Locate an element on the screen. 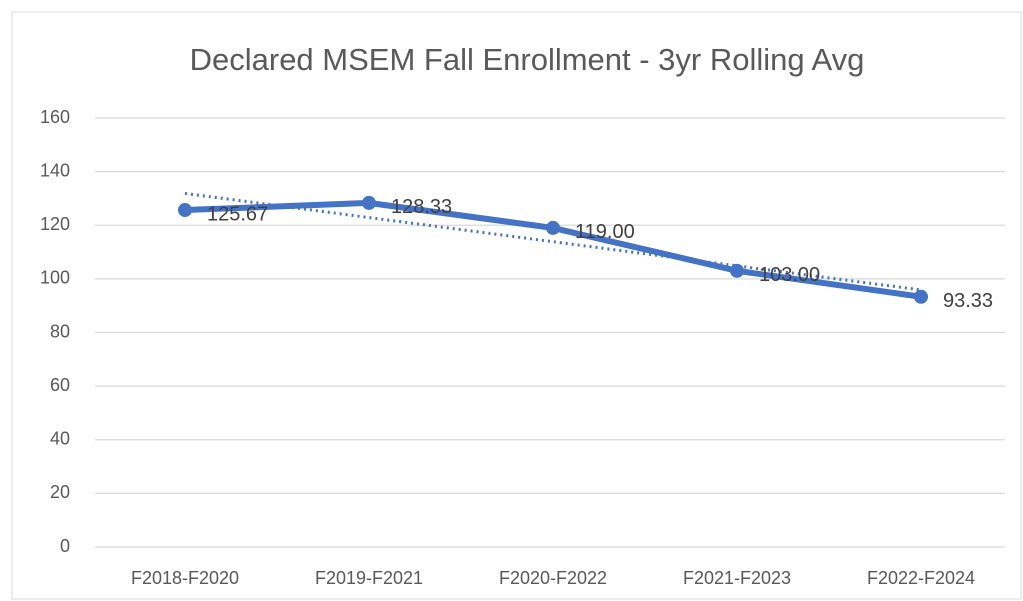 The image size is (1023, 601). data-label: 119.00 is located at coordinates (605, 232).